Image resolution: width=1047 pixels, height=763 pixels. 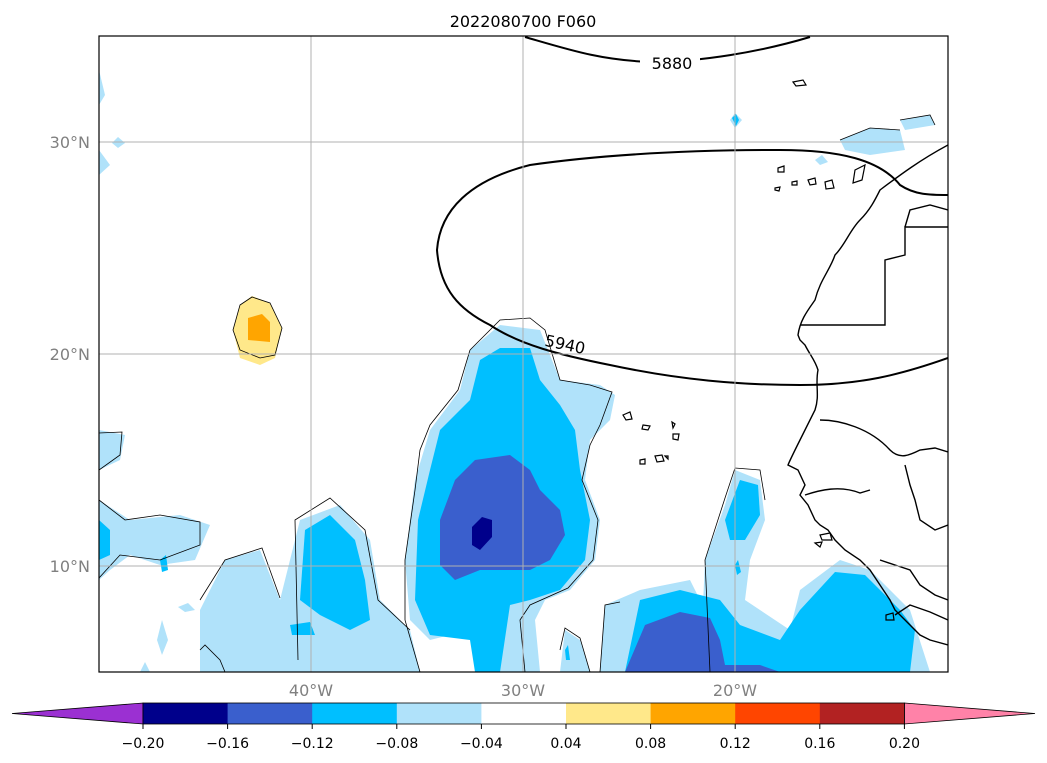 I want to click on colorbar-tick-label: −0.16, so click(x=227, y=744).